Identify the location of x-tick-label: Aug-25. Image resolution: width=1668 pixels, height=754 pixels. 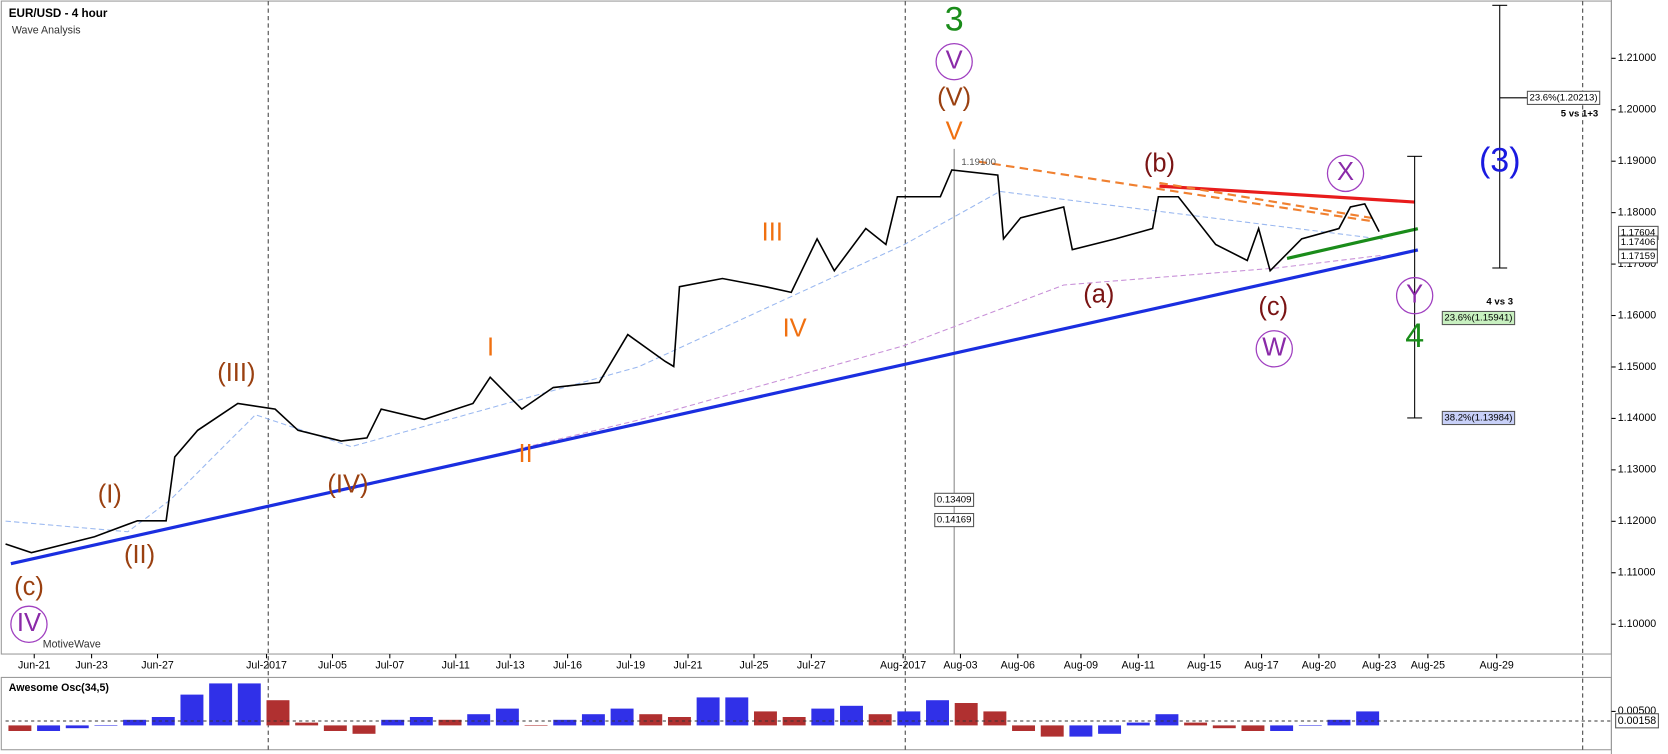
(1428, 666).